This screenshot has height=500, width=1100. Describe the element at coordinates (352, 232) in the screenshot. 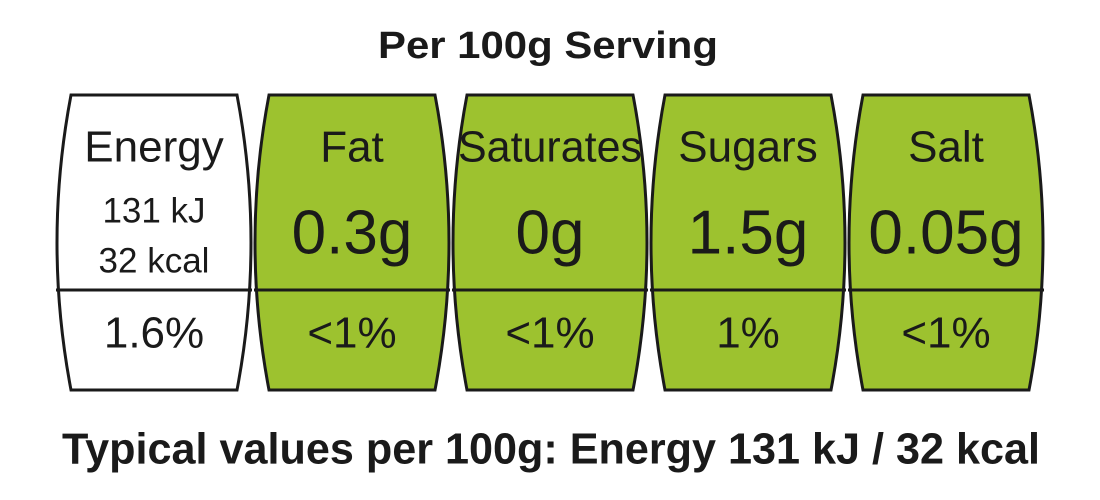

I see `amount: 0.3g` at that location.